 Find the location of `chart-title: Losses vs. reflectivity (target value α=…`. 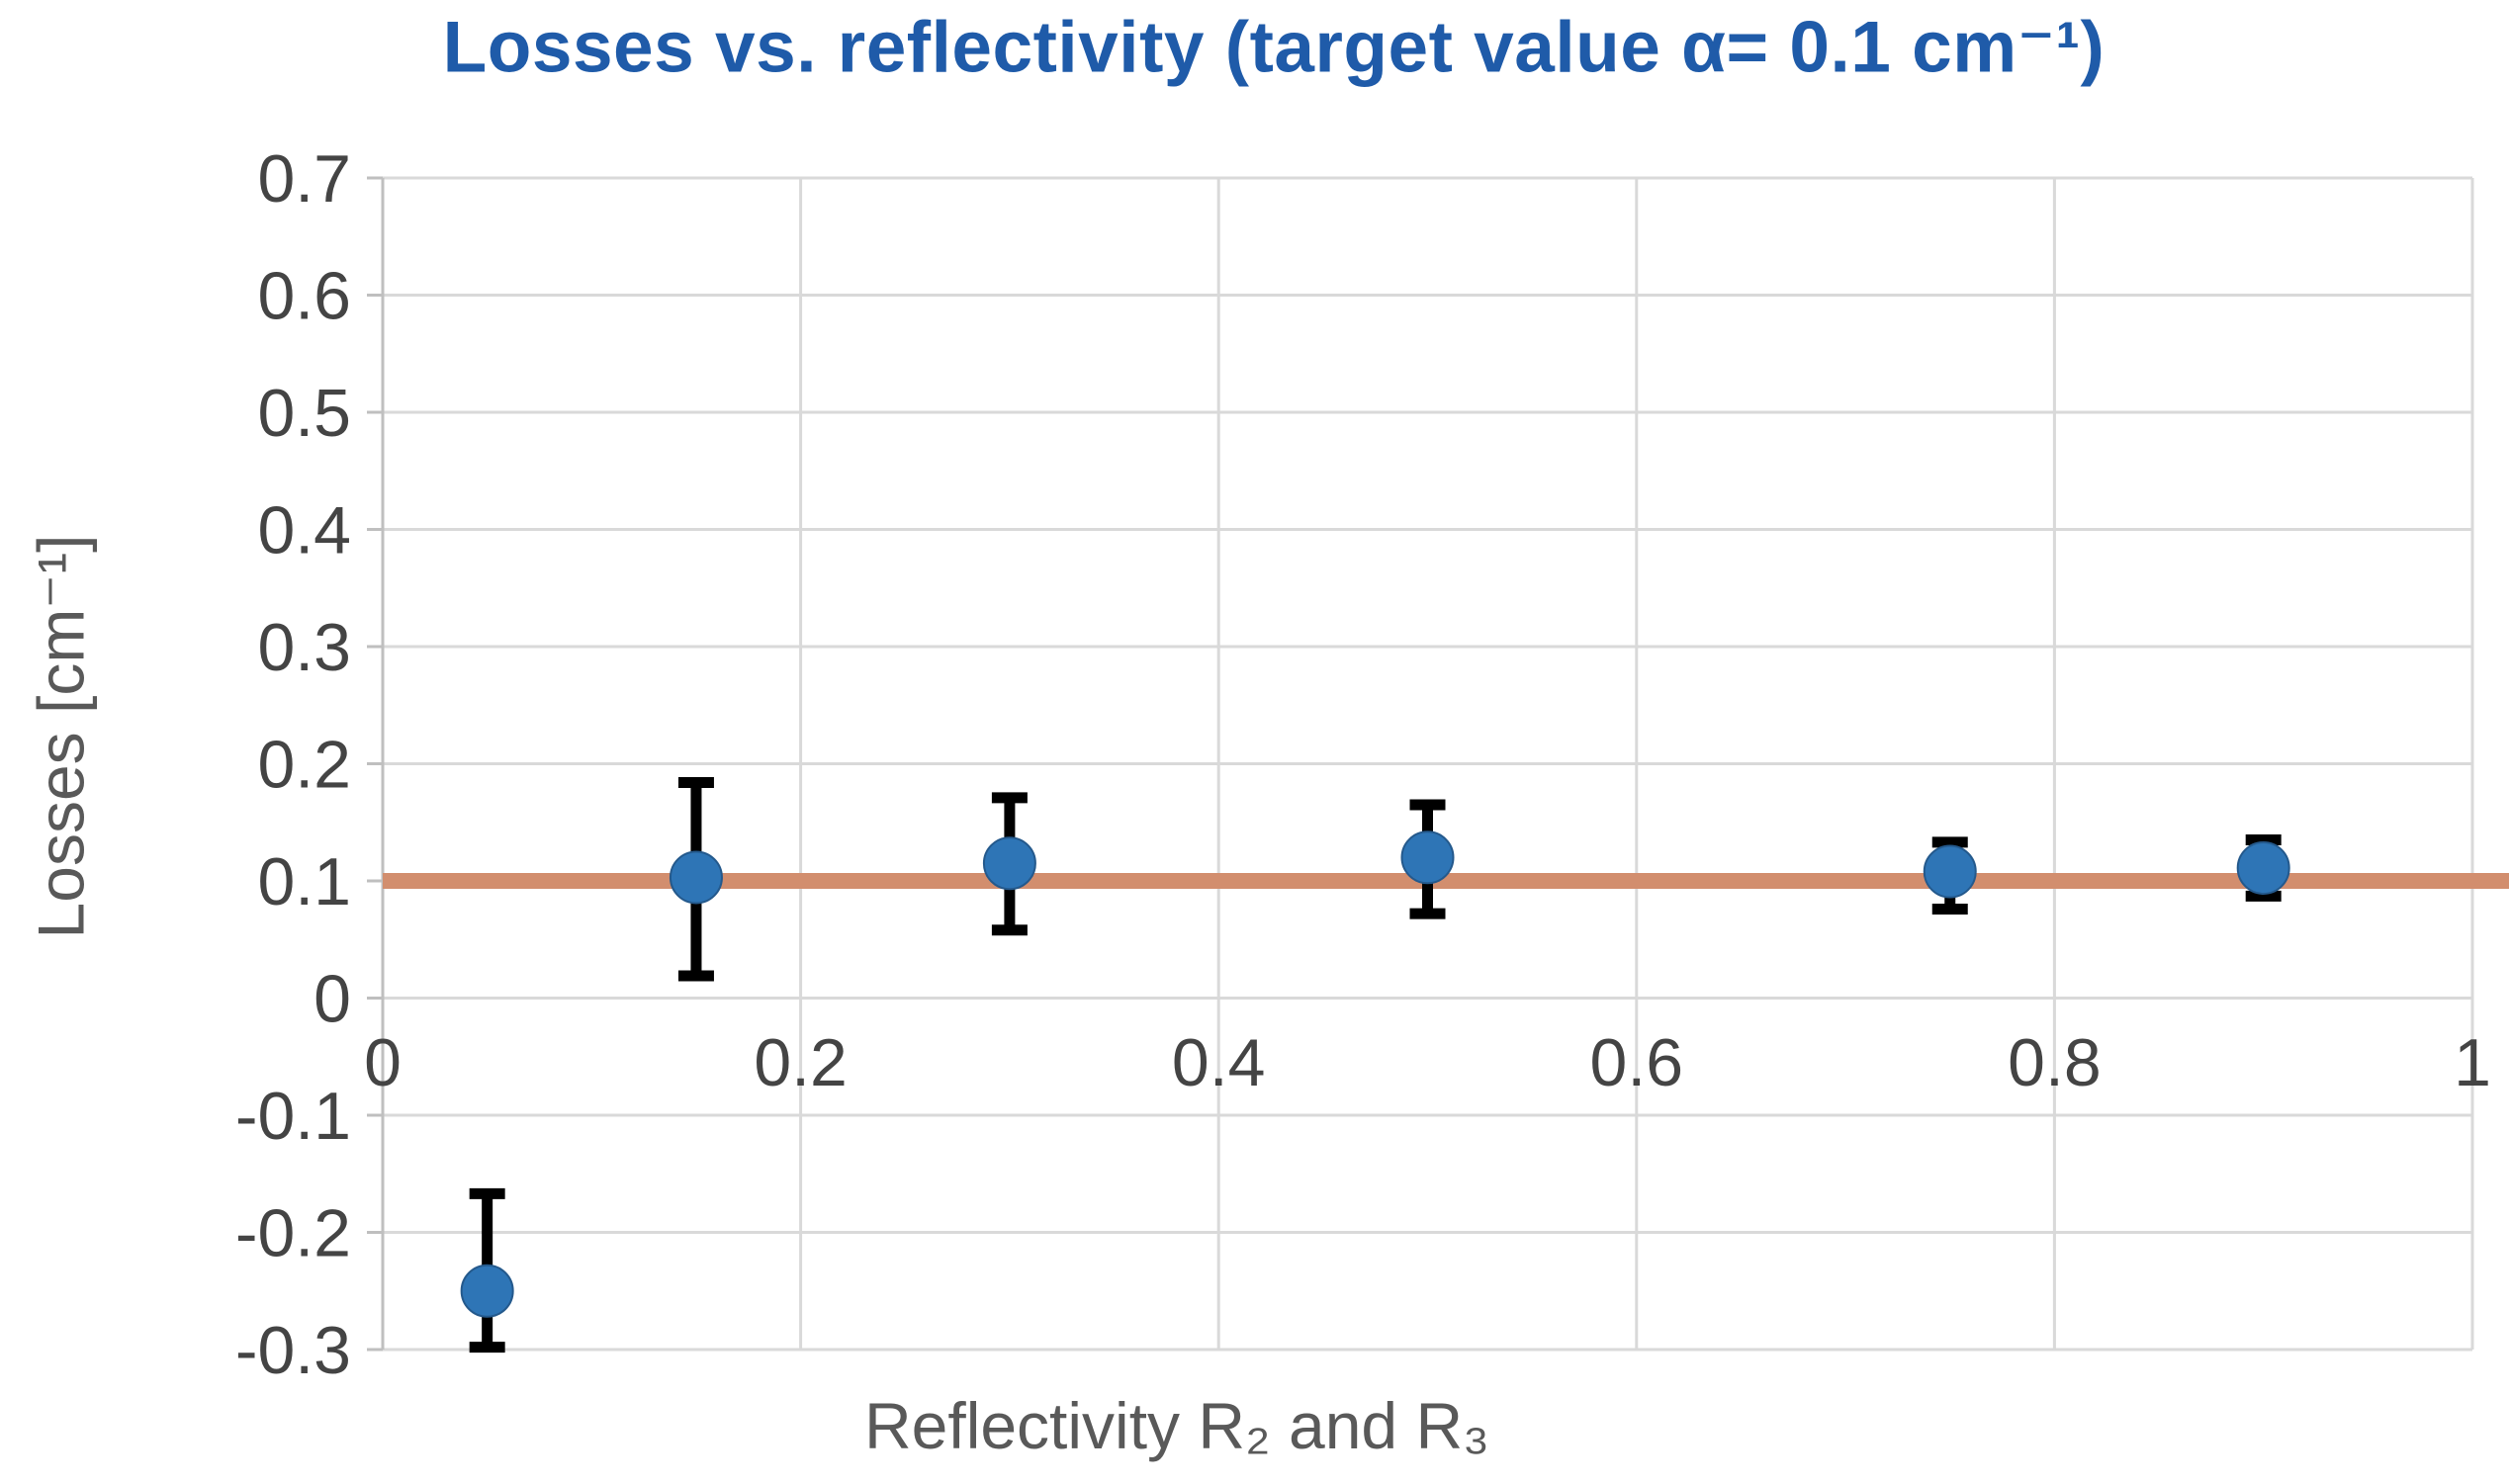

chart-title: Losses vs. reflectivity (target value α=… is located at coordinates (1274, 47).